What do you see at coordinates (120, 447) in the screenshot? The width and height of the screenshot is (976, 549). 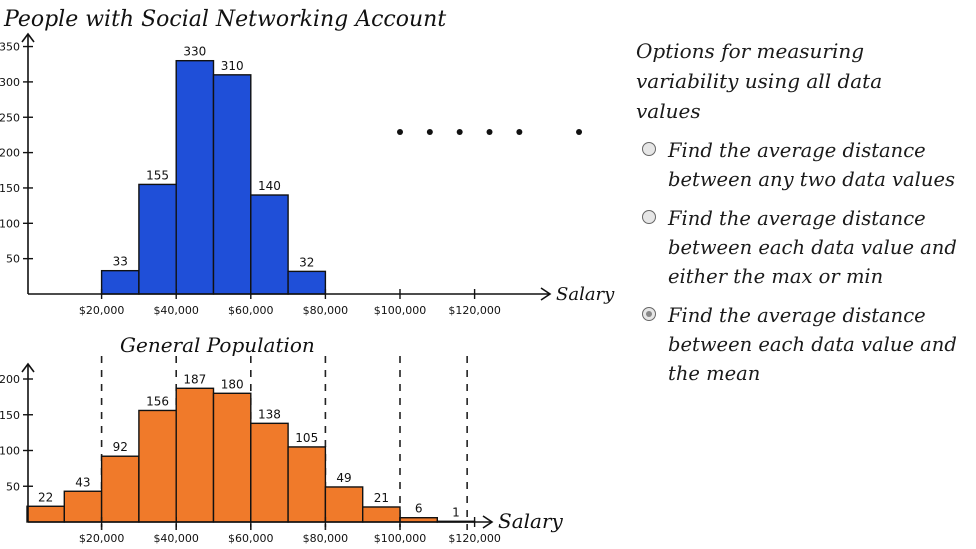 I see `bar-value-label: 92` at bounding box center [120, 447].